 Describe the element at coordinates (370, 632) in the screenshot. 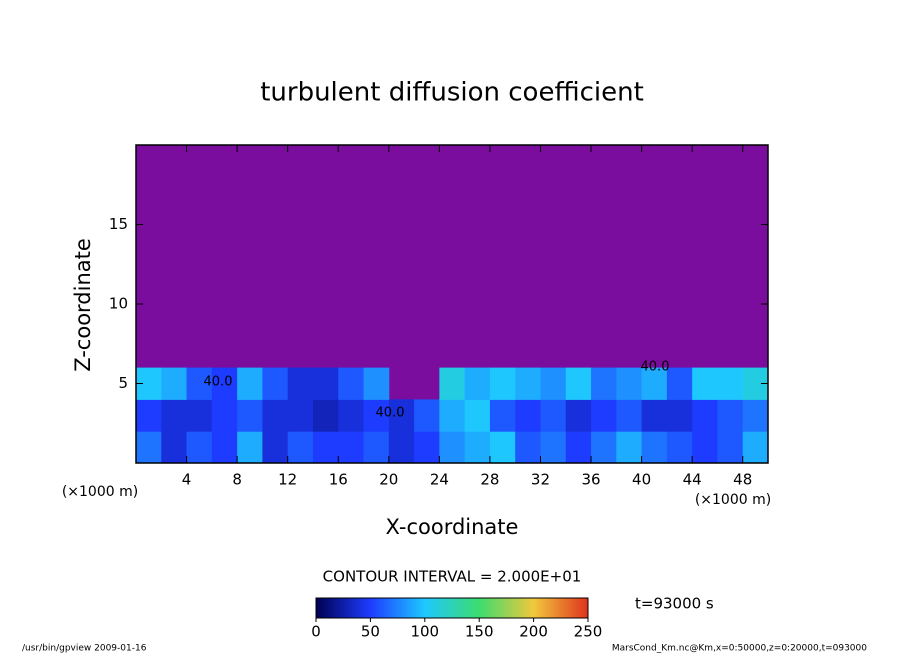

I see `colorbar-tick-label: 50` at that location.